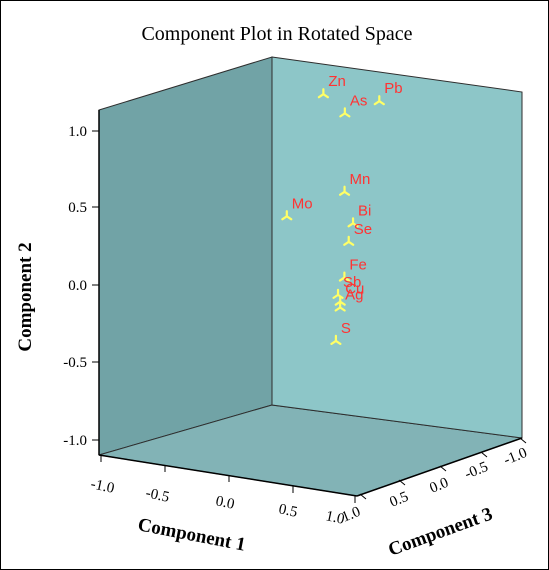 Image resolution: width=549 pixels, height=570 pixels. I want to click on point-pb: Pb, so click(388, 93).